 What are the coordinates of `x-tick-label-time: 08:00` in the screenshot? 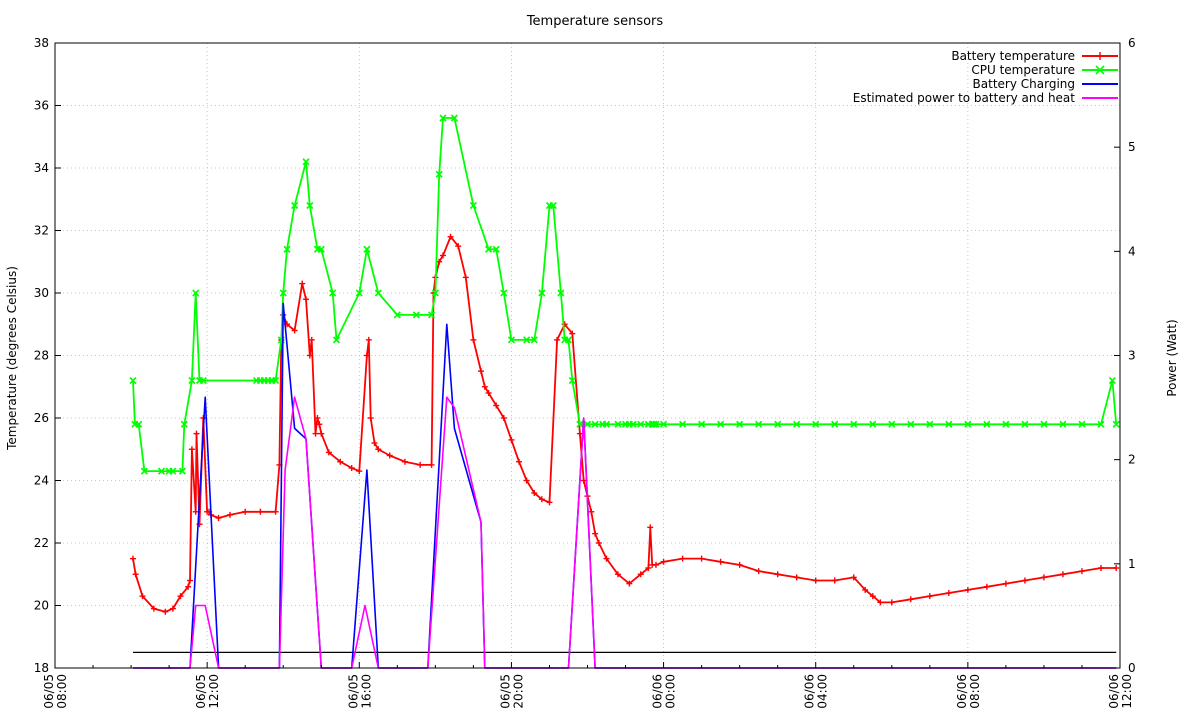 It's located at (62, 691).